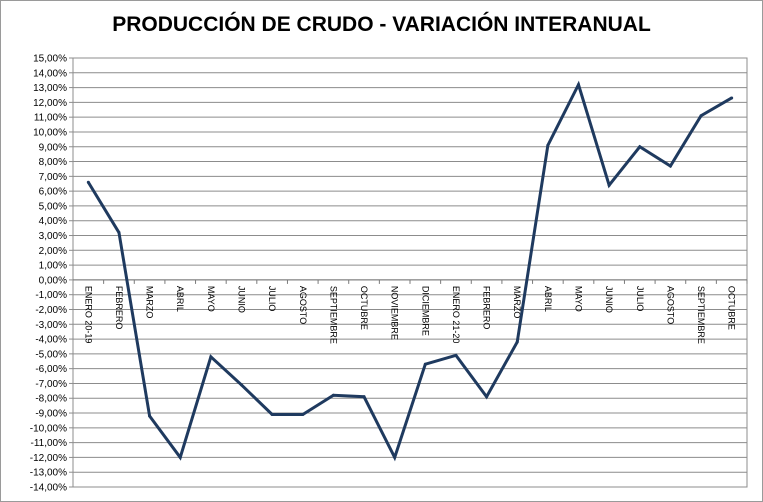  I want to click on y-tick-label: 3,00%, so click(53, 236).